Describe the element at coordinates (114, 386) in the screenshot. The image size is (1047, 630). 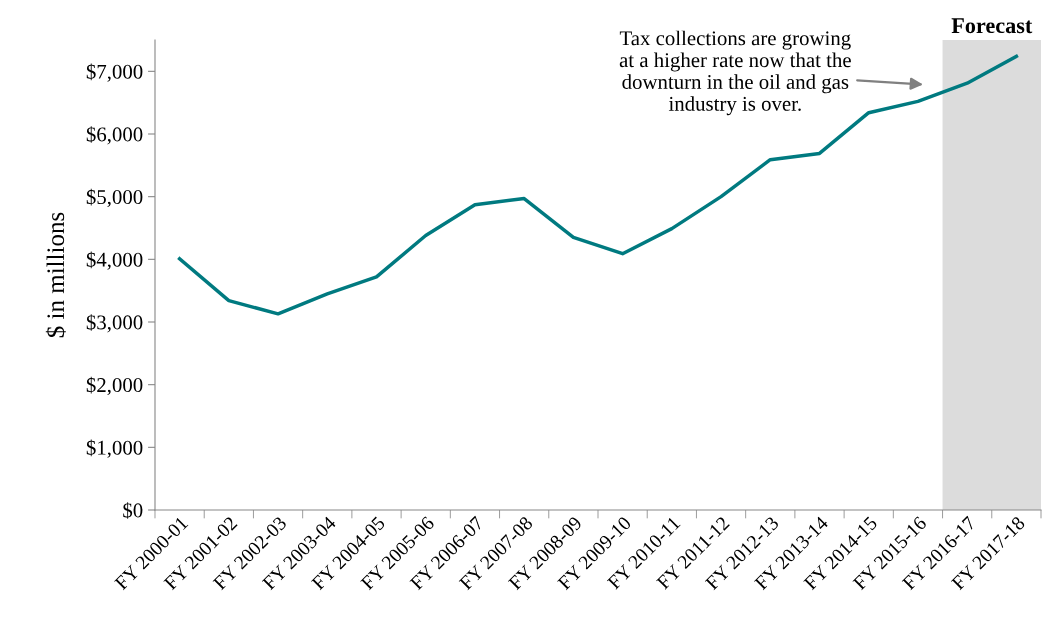
I see `y-tick-label: $2,000` at that location.